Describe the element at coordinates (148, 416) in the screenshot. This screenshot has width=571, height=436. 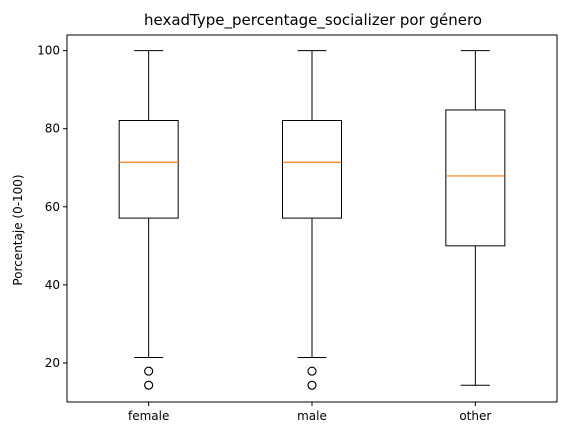
I see `x-tick-label: female` at that location.